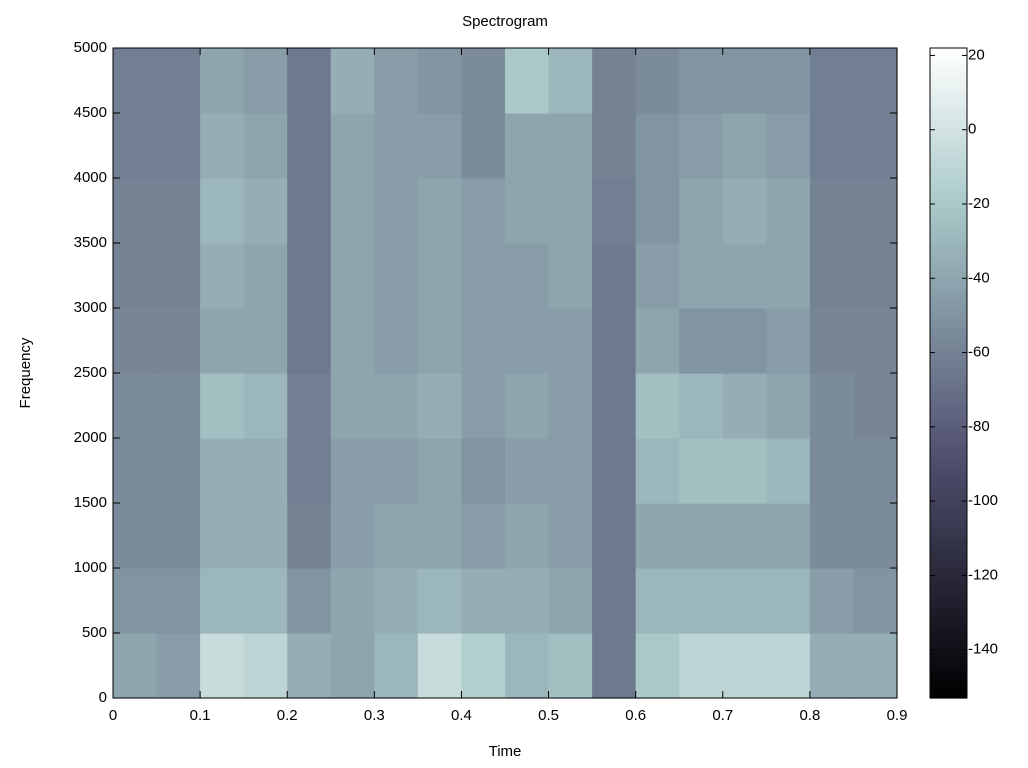 The width and height of the screenshot is (1028, 768). What do you see at coordinates (113, 715) in the screenshot?
I see `x-tick-label: 0` at bounding box center [113, 715].